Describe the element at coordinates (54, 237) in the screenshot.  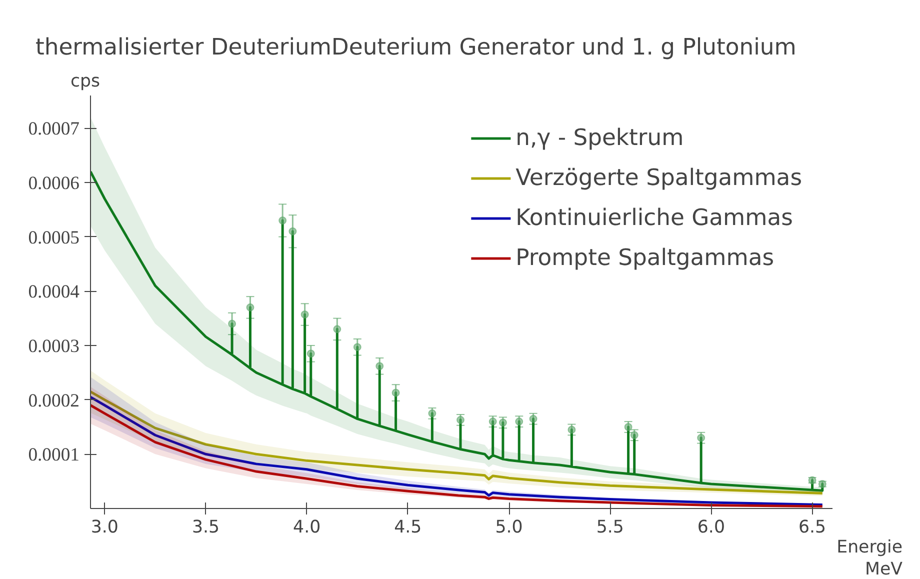
I see `y-tick-label: 0.0005` at that location.